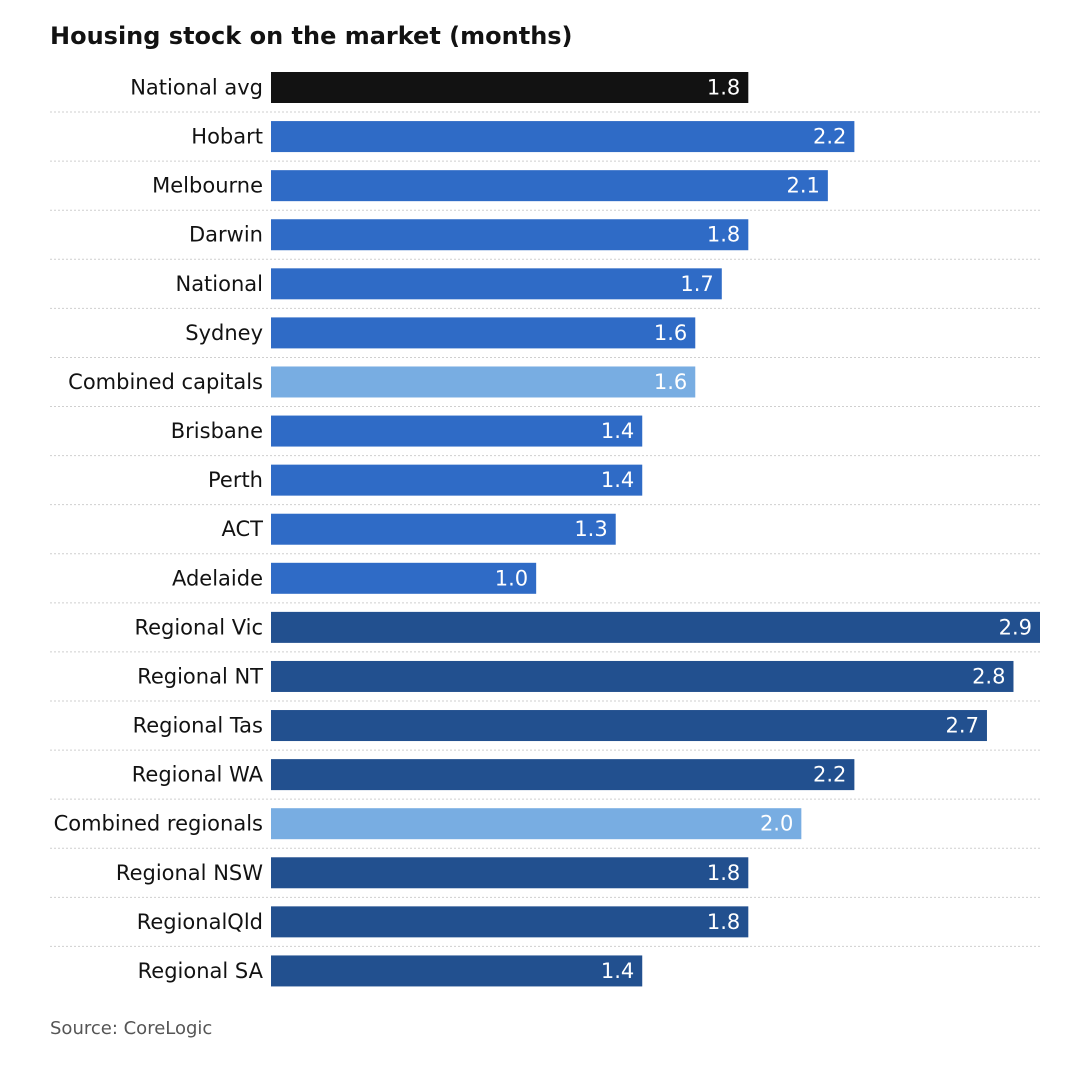 The image size is (1074, 1070). I want to click on value-label: 1.7, so click(696, 284).